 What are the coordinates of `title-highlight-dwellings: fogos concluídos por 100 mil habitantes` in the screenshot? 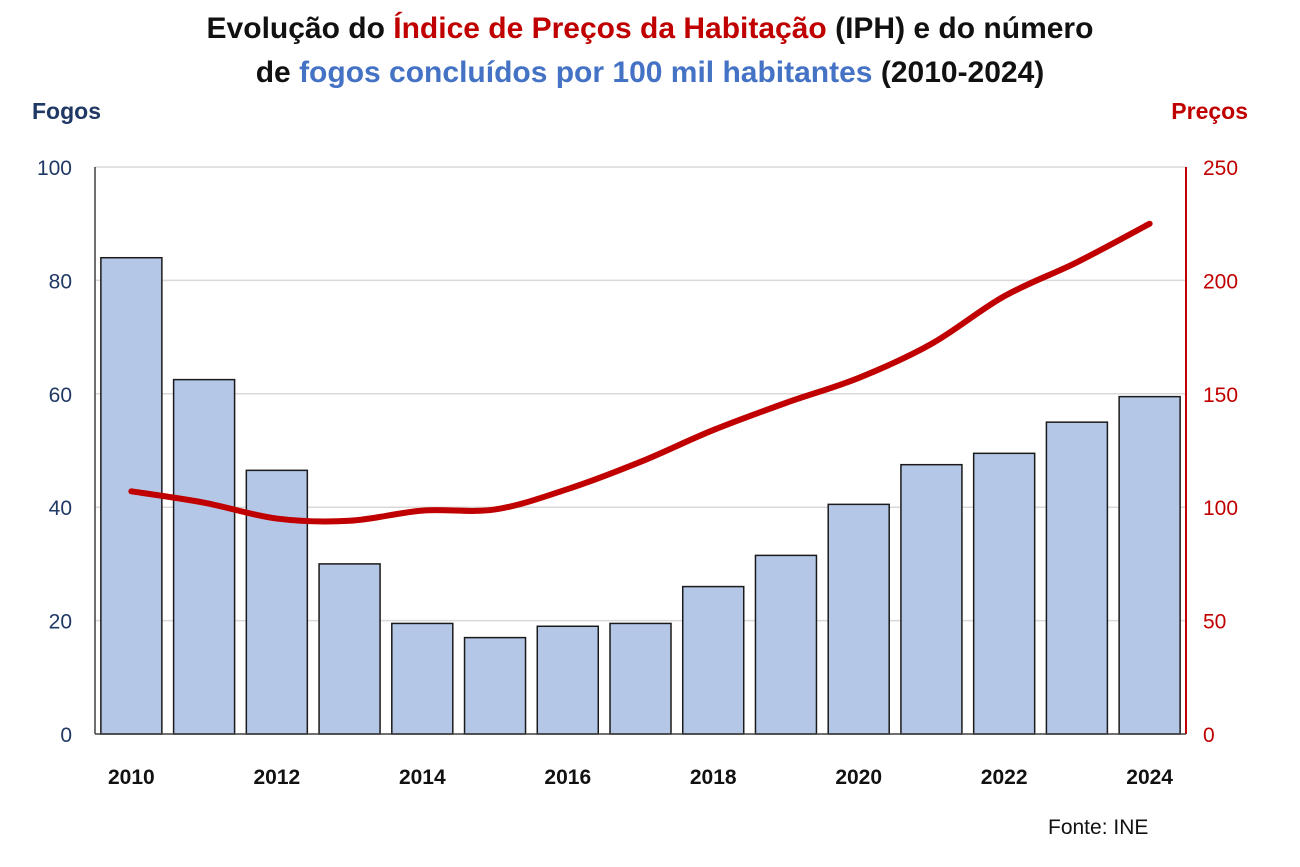 It's located at (586, 72).